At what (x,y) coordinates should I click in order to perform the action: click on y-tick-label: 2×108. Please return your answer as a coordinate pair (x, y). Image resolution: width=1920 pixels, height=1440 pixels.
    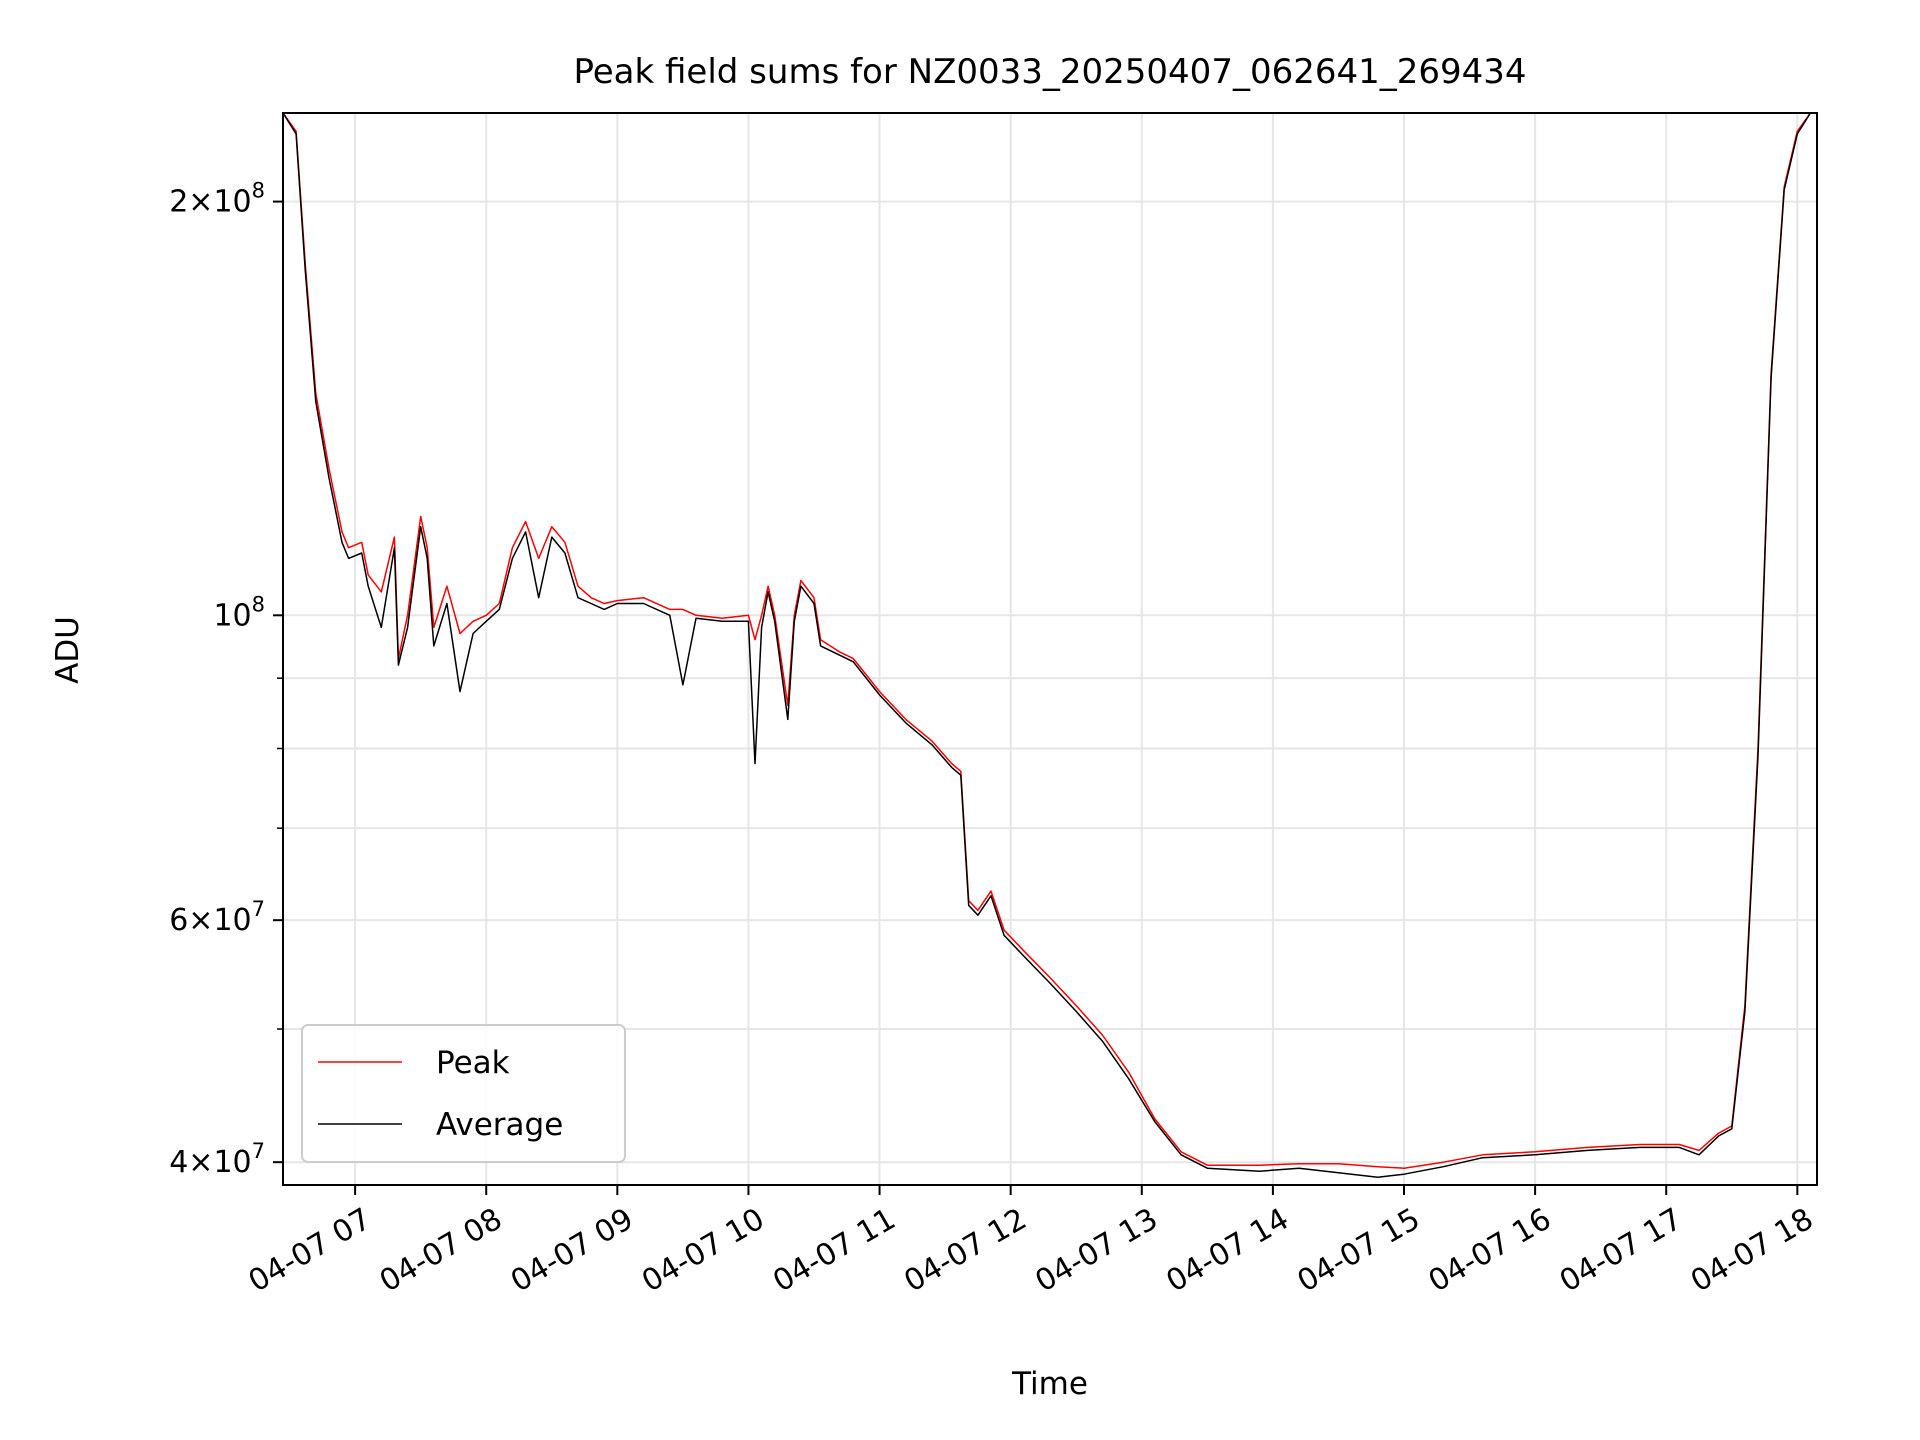
    Looking at the image, I should click on (217, 199).